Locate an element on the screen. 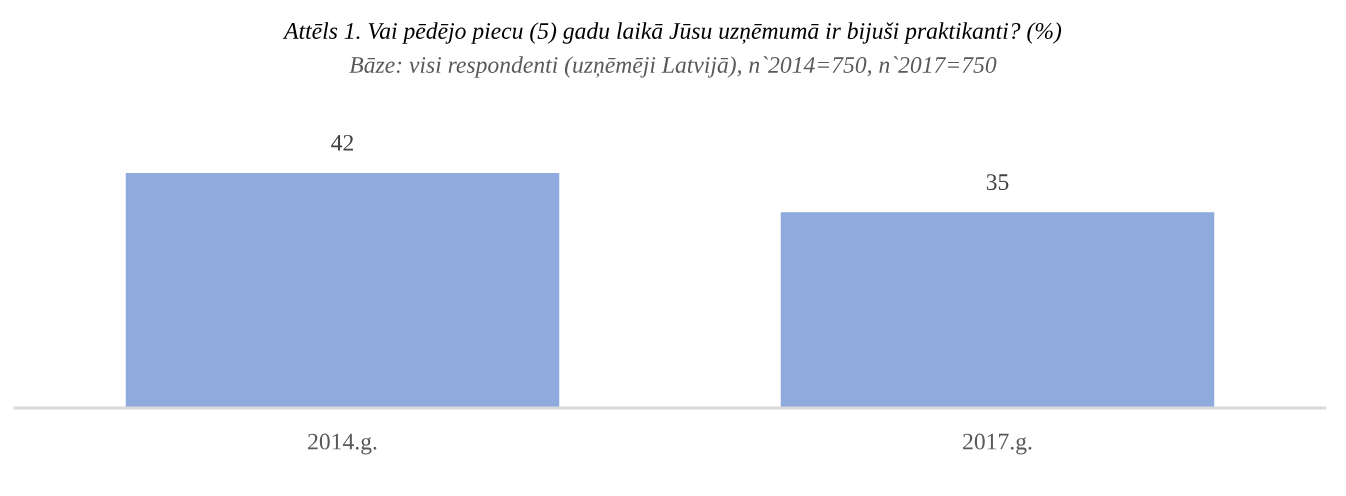 Image resolution: width=1346 pixels, height=496 pixels. data-label: 42 is located at coordinates (342, 142).